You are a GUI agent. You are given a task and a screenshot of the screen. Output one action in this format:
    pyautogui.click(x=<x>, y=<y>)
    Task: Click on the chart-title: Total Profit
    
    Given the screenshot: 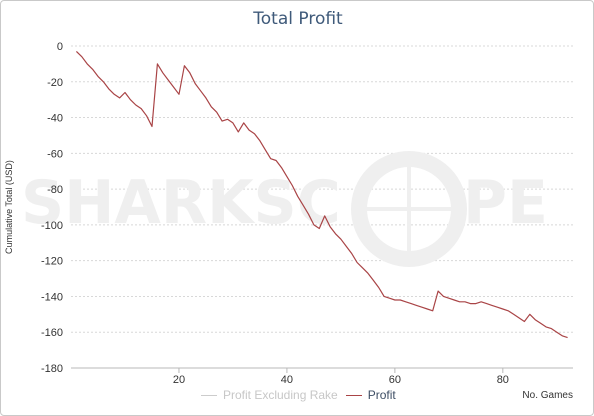 What is the action you would take?
    pyautogui.click(x=298, y=19)
    